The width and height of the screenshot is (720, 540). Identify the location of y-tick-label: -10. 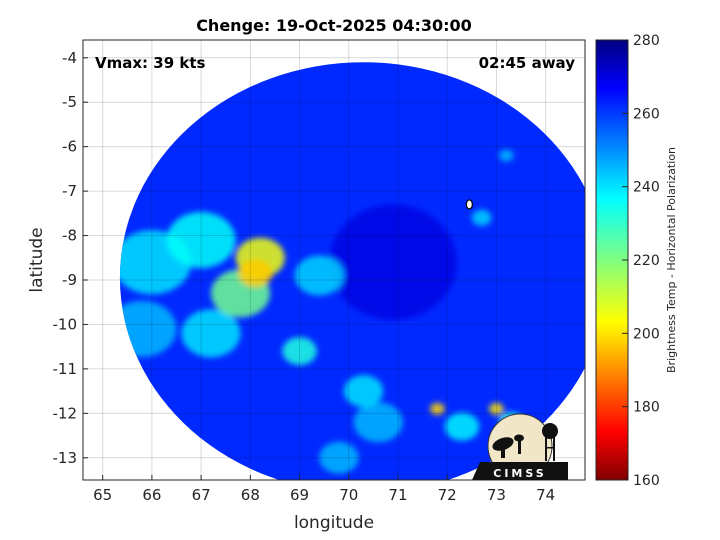
(65, 324).